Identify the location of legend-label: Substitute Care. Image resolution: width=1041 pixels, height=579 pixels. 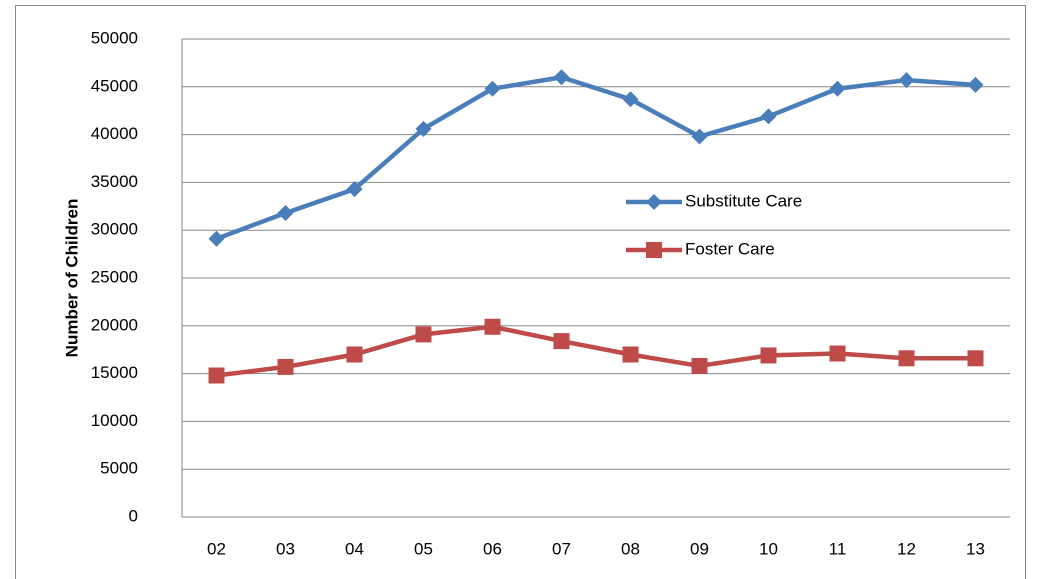
(743, 200).